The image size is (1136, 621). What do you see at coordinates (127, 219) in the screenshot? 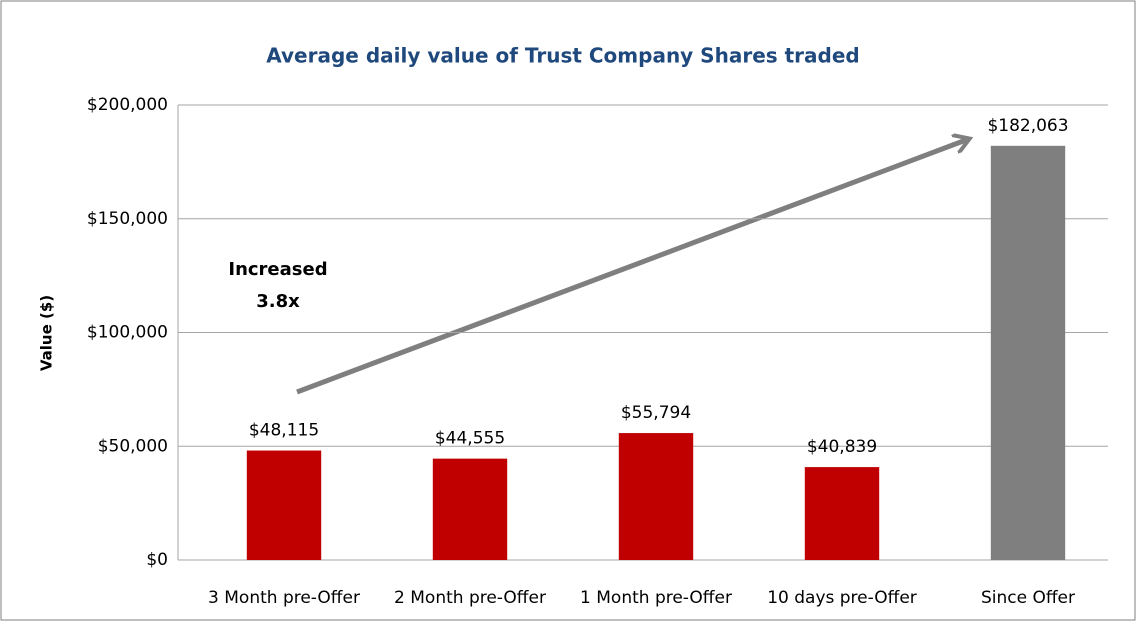
I see `y-tick-label: $150,000` at bounding box center [127, 219].